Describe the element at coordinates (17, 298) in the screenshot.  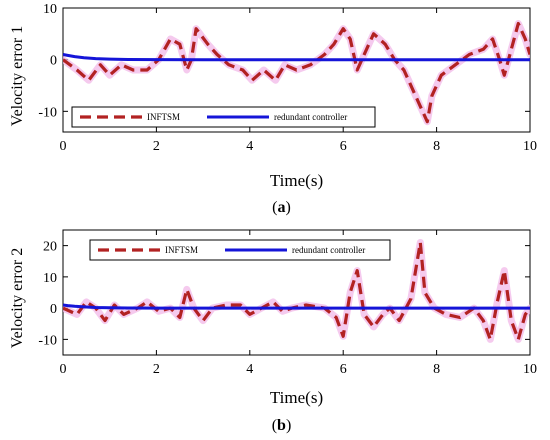
I see `y-axis-label: Velocity error 2` at that location.